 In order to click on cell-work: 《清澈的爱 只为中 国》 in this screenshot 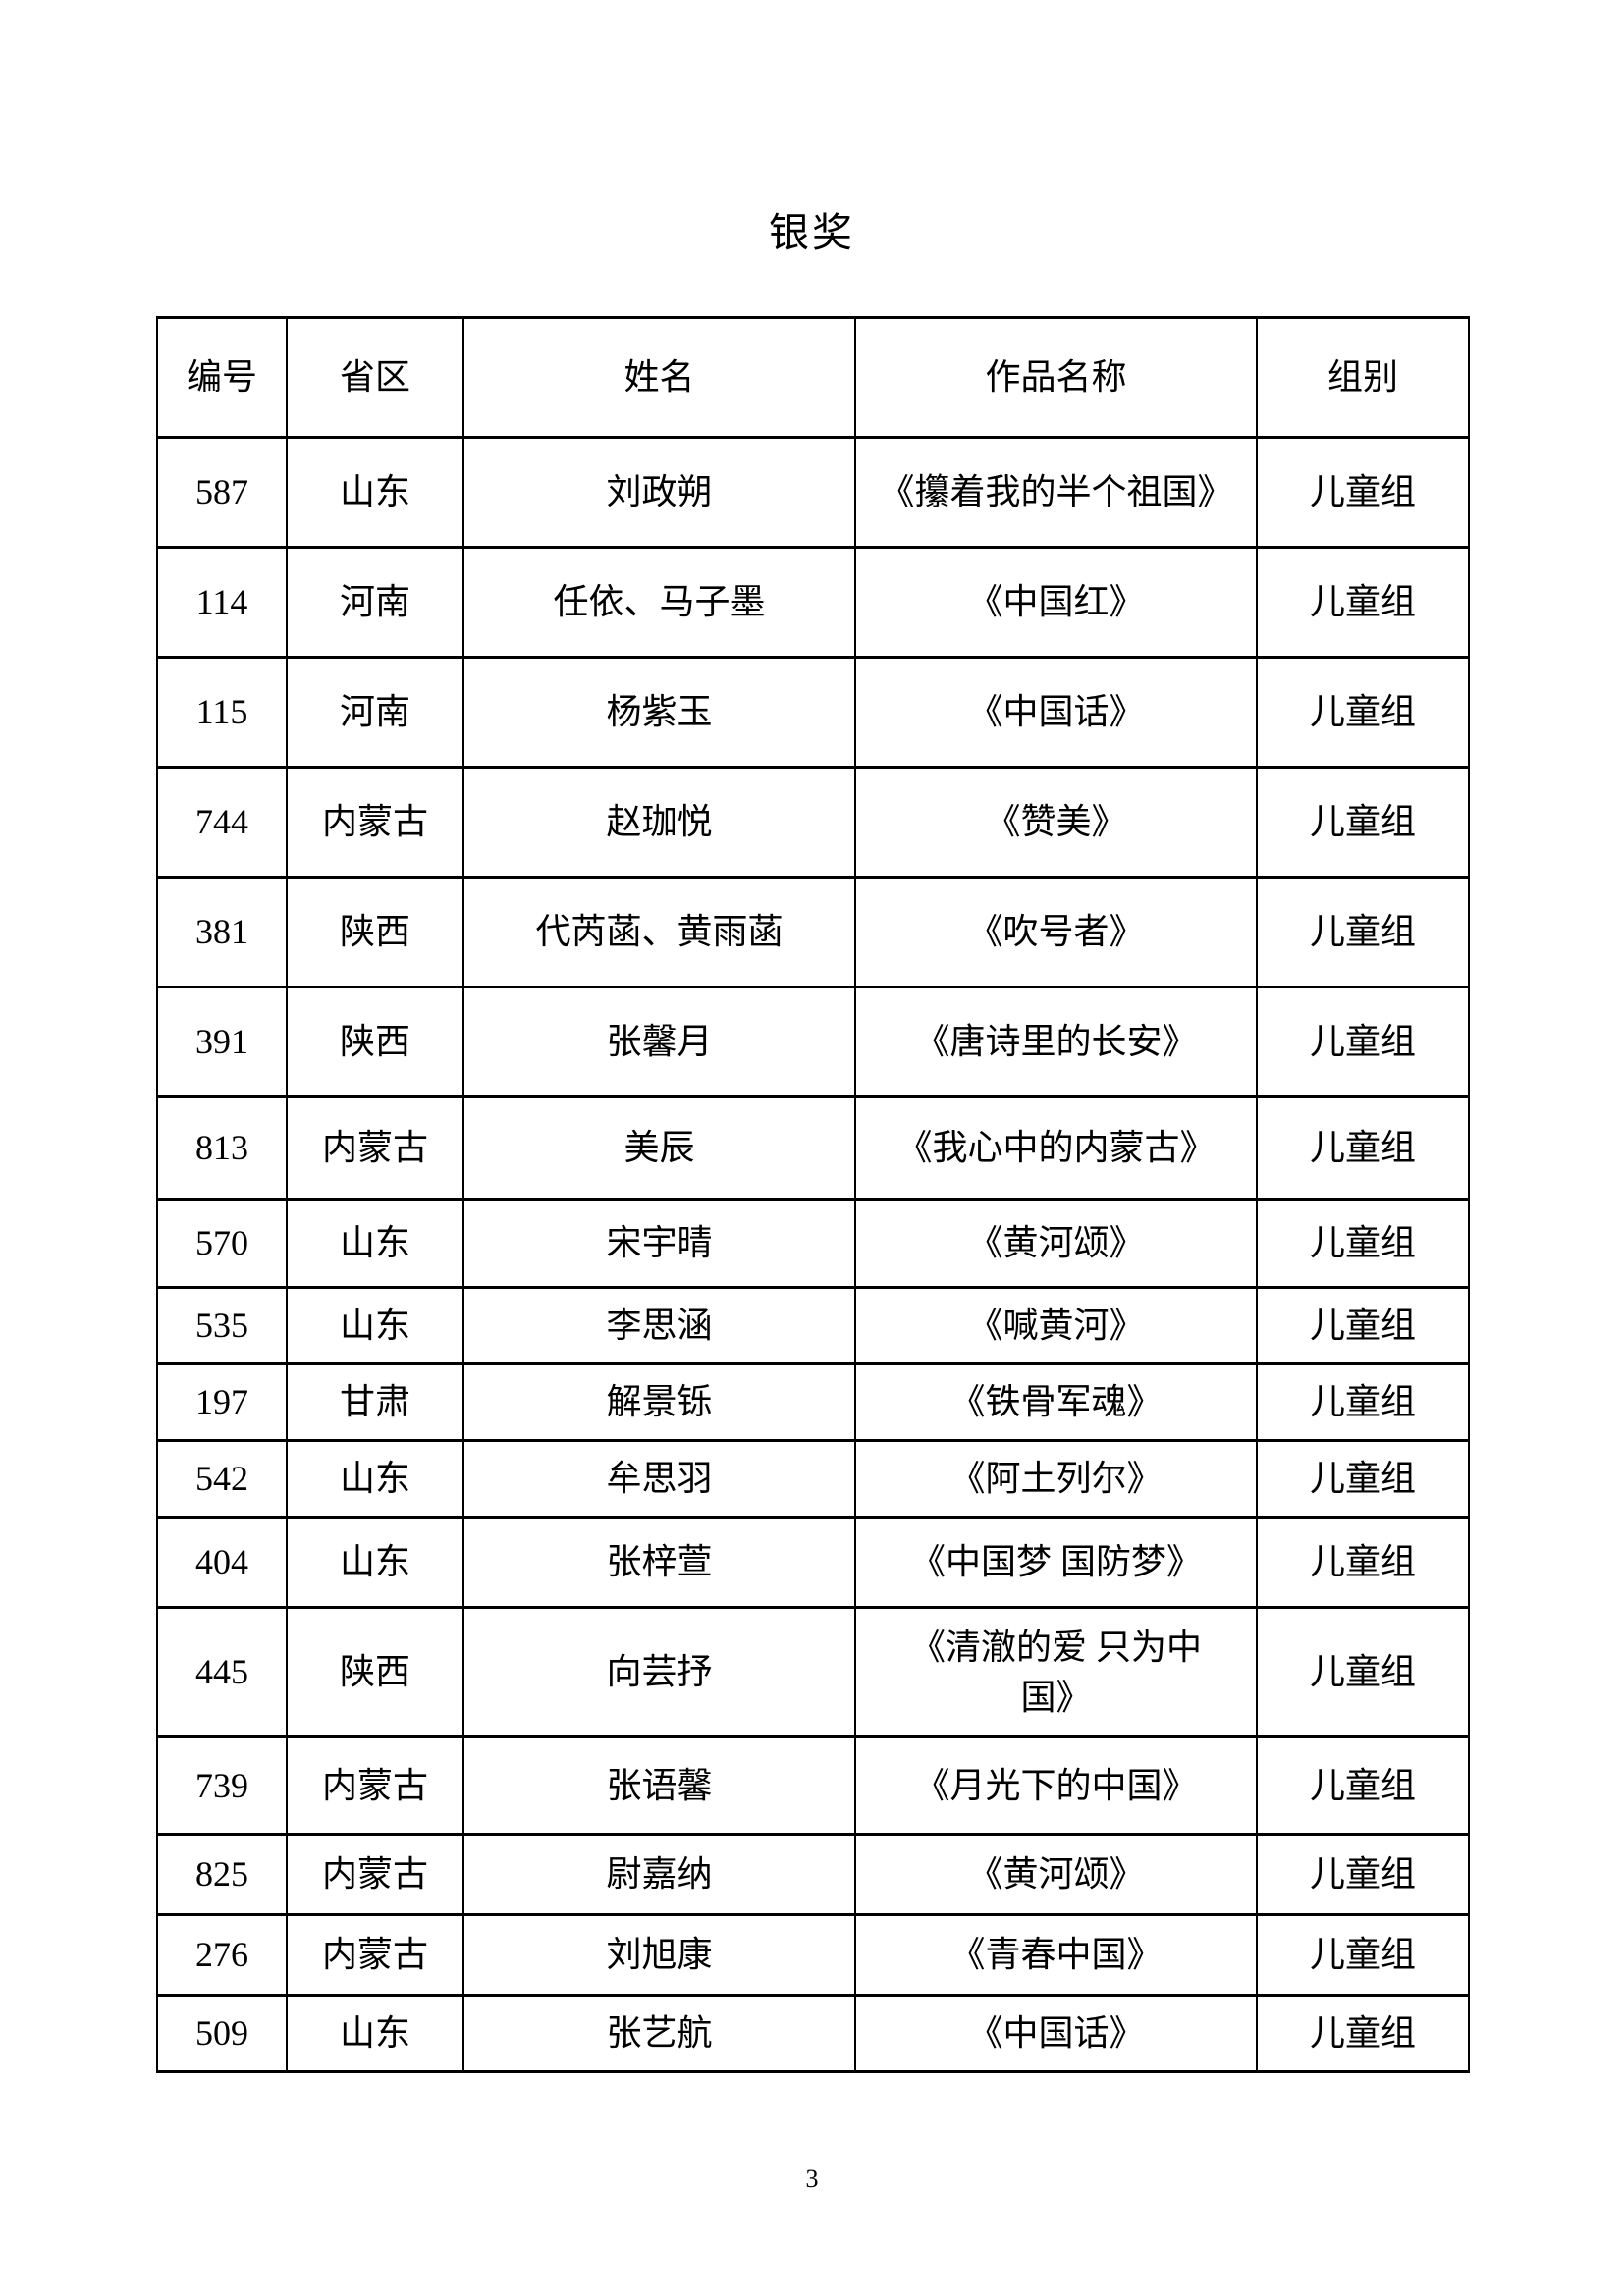, I will do `click(1056, 1672)`.